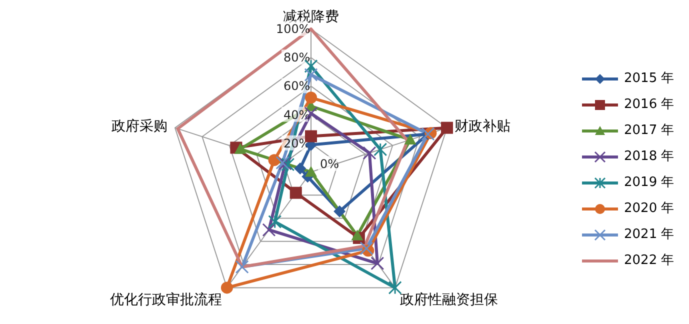 Image resolution: width=689 pixels, height=324 pixels. What do you see at coordinates (166, 300) in the screenshot?
I see `spoke-label: 优化行政审批流程` at bounding box center [166, 300].